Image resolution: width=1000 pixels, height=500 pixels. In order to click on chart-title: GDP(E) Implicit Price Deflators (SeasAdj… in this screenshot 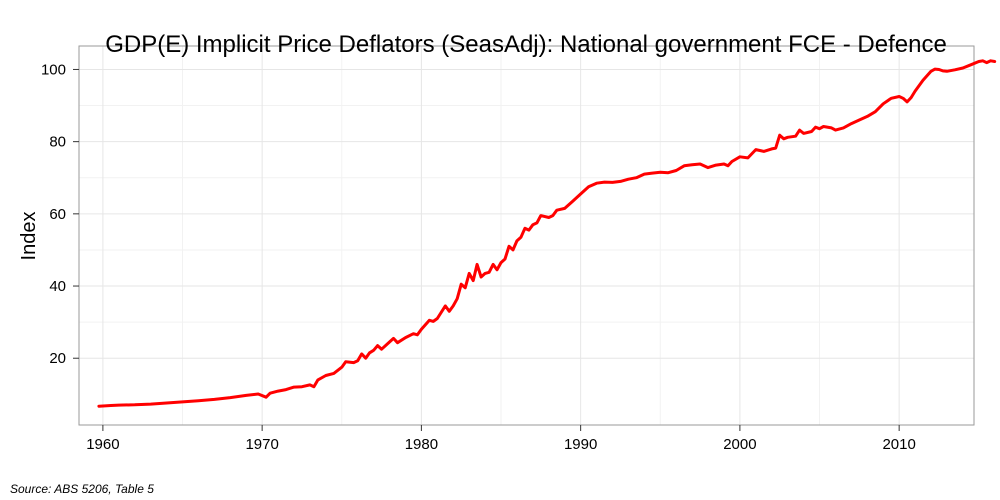, I will do `click(526, 44)`.